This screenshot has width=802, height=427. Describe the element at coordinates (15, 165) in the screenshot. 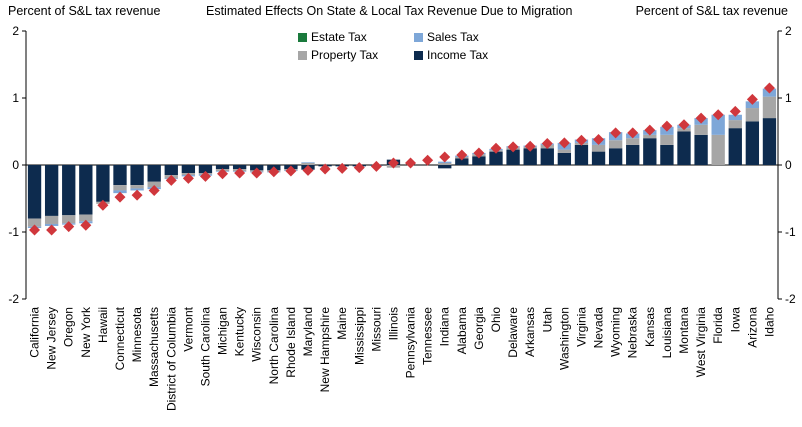

I see `y-tick-label-left: 0` at that location.